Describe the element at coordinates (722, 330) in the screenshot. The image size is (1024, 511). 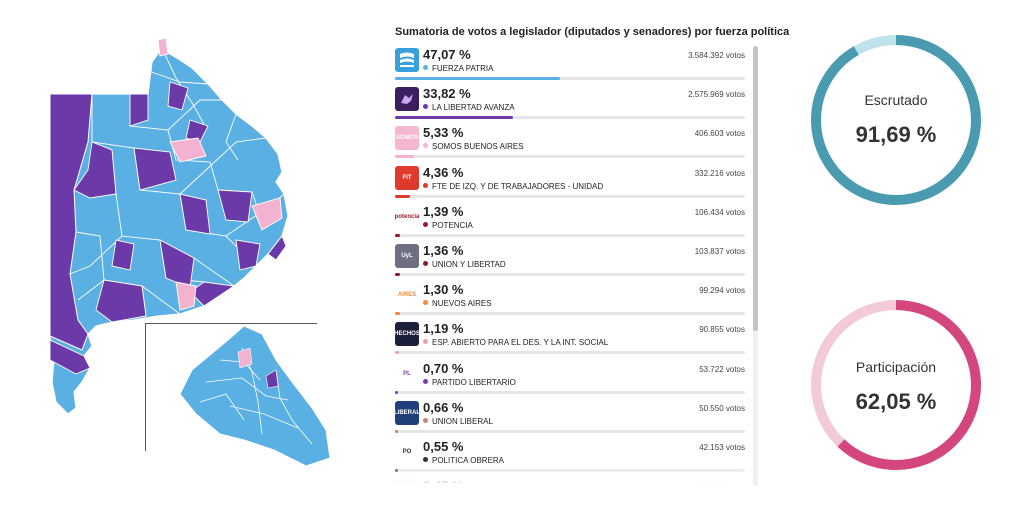
I see `party-votes: 90.855 votos` at that location.